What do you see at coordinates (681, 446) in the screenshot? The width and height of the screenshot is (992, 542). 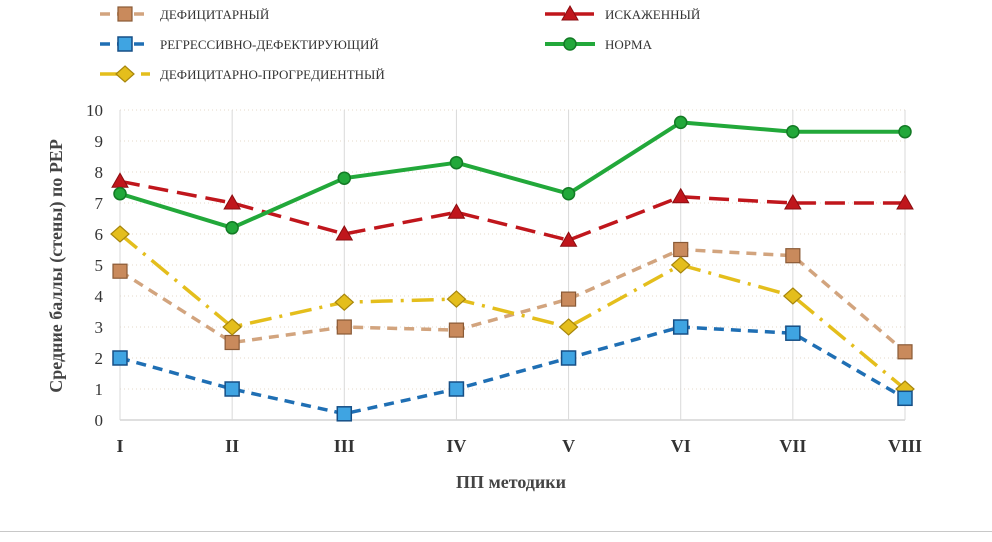 I see `x-tick-label: VI` at bounding box center [681, 446].